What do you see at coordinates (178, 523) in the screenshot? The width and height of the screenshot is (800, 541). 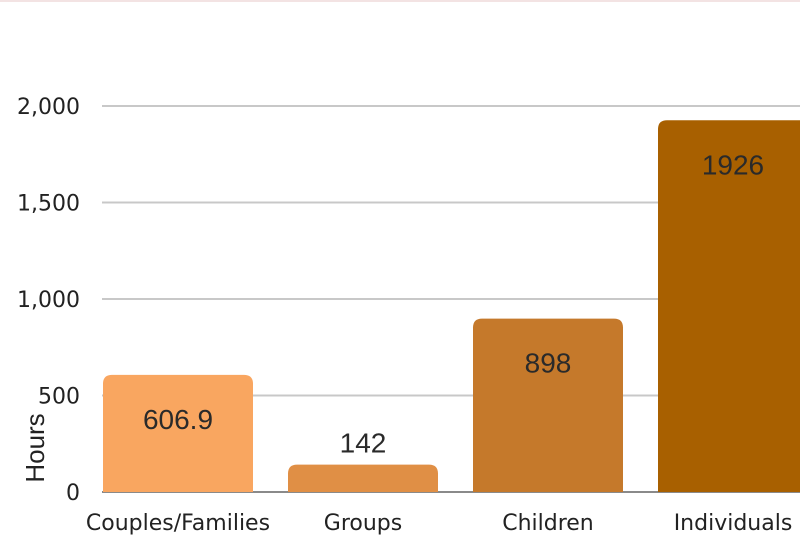 I see `x-category-label: Couples/Families` at bounding box center [178, 523].